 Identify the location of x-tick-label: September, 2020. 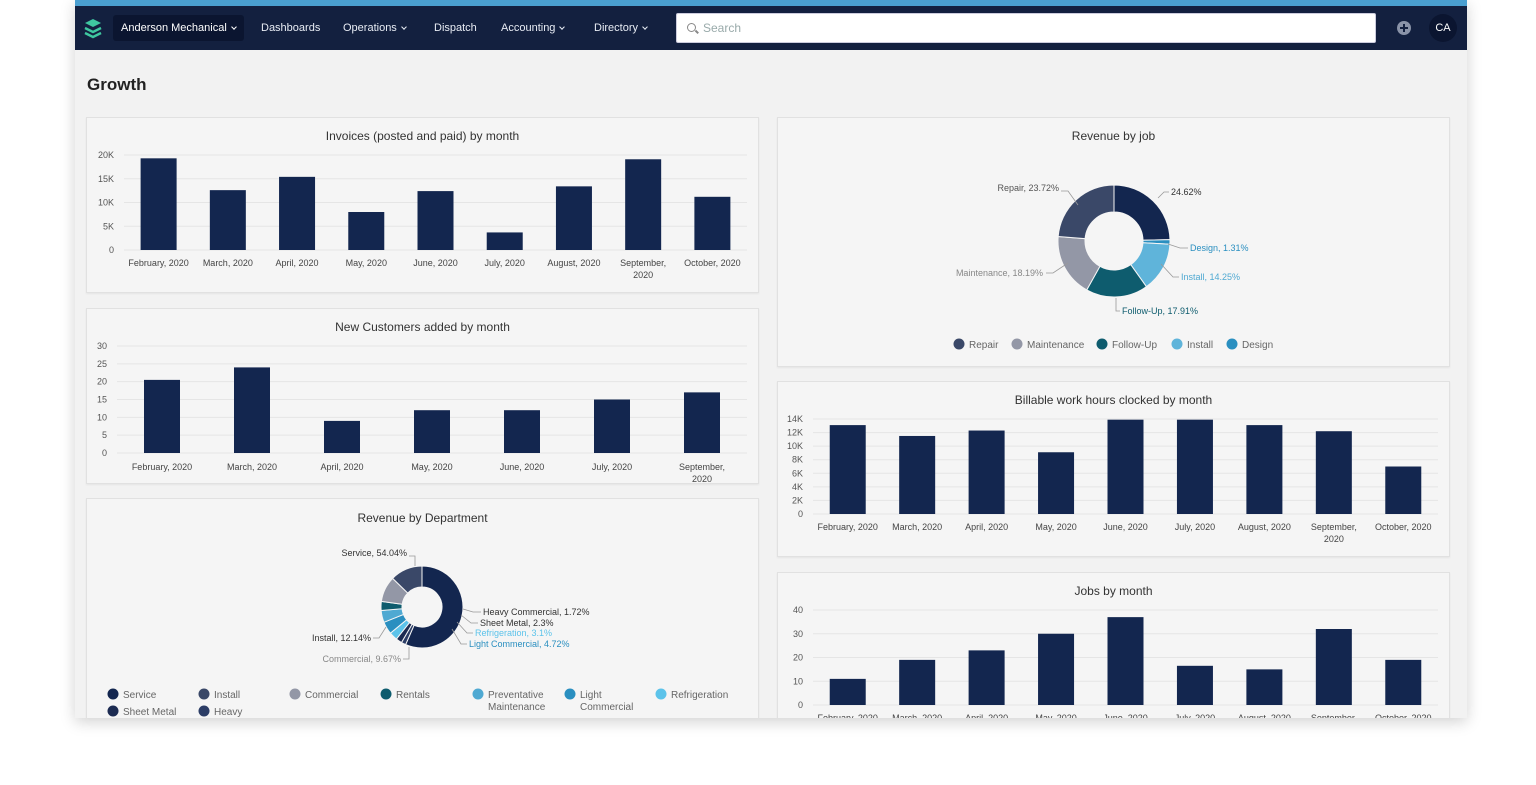
(643, 269).